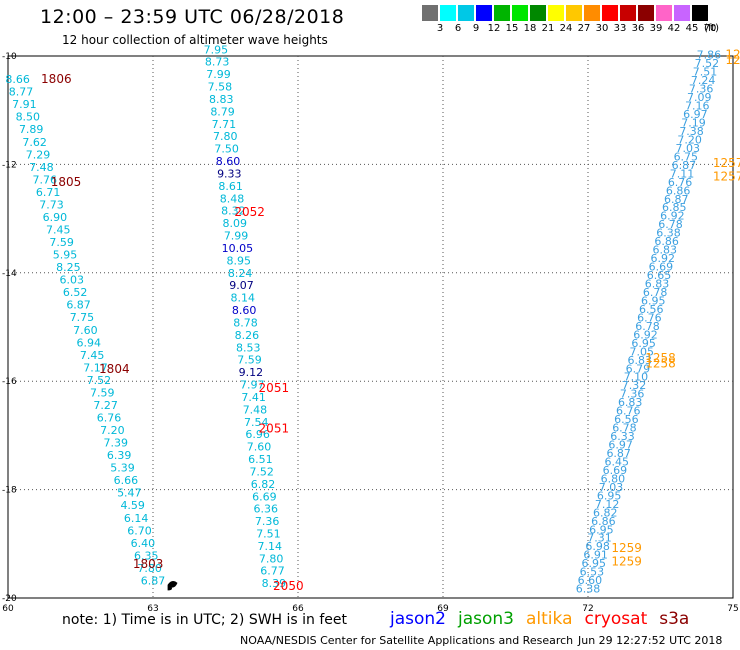 The image size is (740, 650). Describe the element at coordinates (143, 543) in the screenshot. I see `wave-height-value: 6.40` at that location.